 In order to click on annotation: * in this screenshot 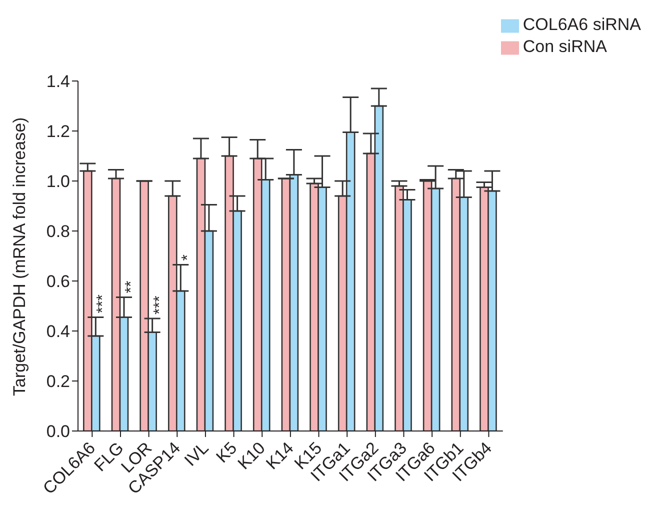, I will do `click(188, 257)`.